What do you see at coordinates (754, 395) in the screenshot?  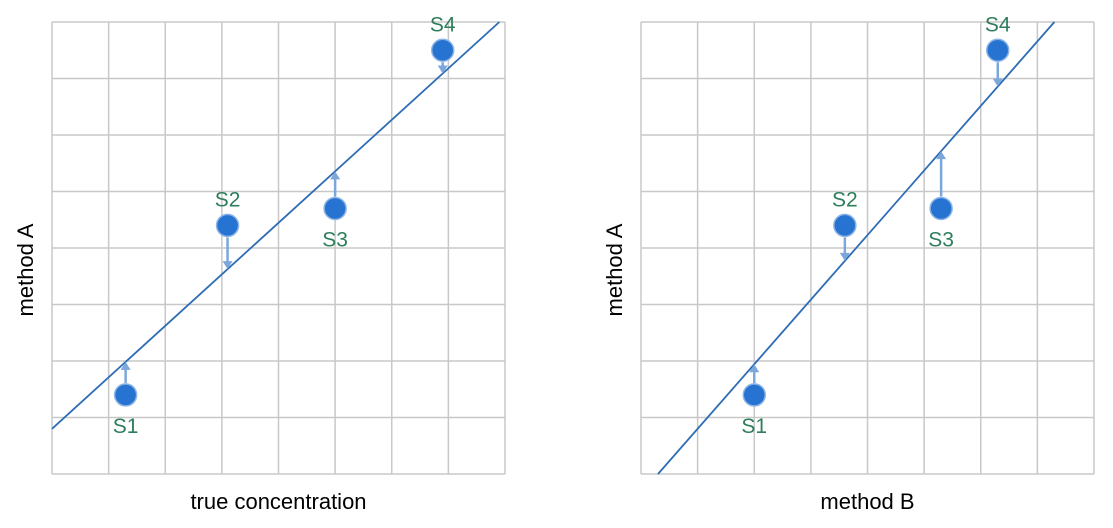 I see `right-chart-point-s1` at bounding box center [754, 395].